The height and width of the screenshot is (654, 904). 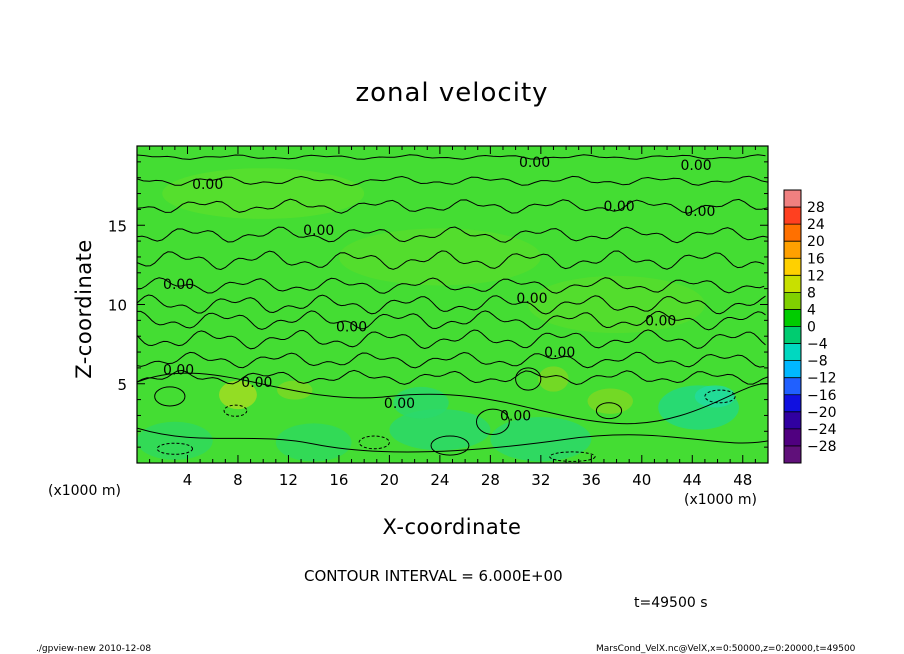 What do you see at coordinates (811, 293) in the screenshot?
I see `colorbar-label: 8` at bounding box center [811, 293].